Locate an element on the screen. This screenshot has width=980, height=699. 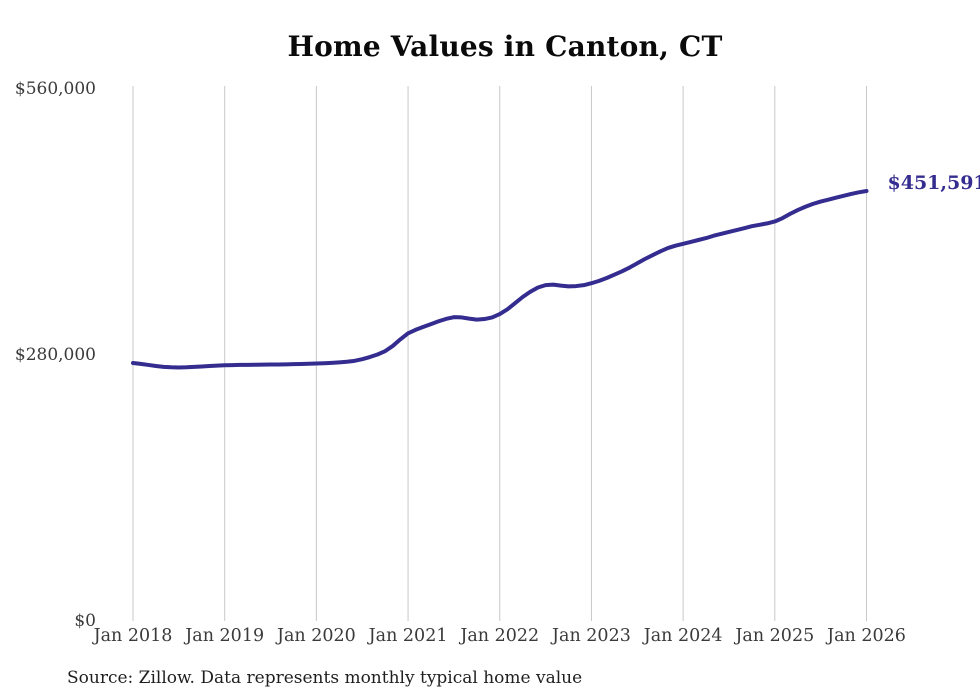
y-axis-tick-label: $560,000 is located at coordinates (55, 89).